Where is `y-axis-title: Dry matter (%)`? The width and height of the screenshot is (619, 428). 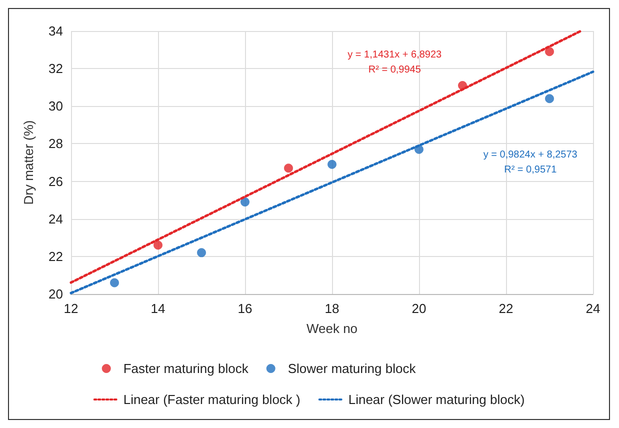 y-axis-title: Dry matter (%) is located at coordinates (28, 162).